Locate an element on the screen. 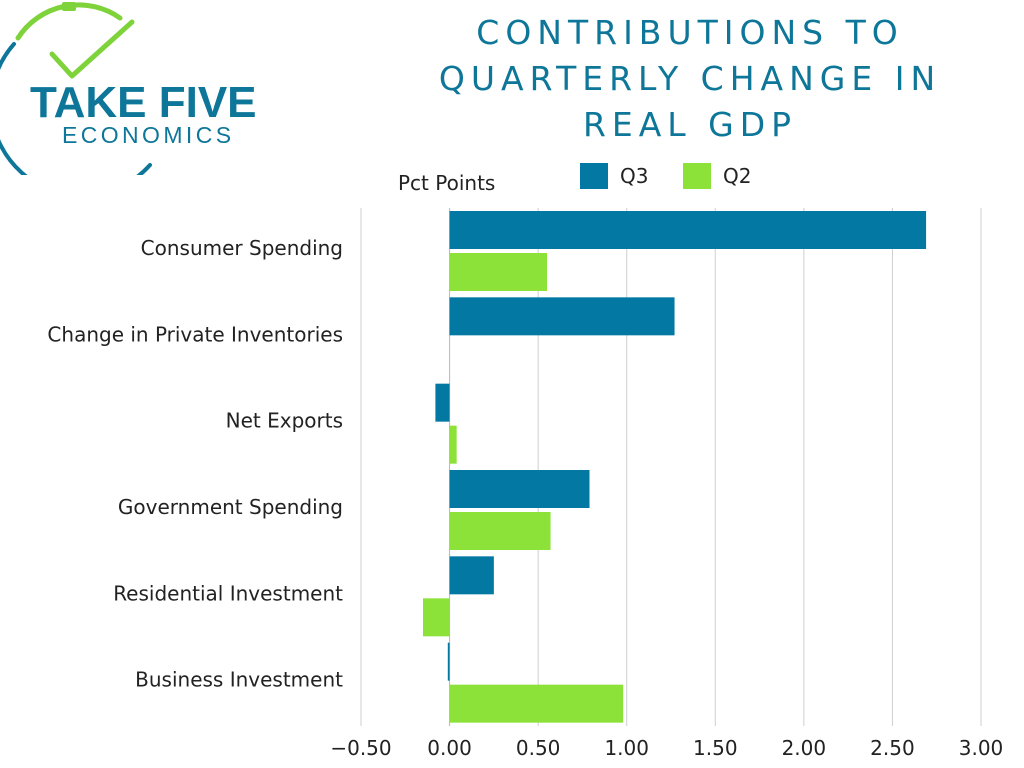 The image size is (1024, 768). brand-subname: ECONOMICS is located at coordinates (148, 135).